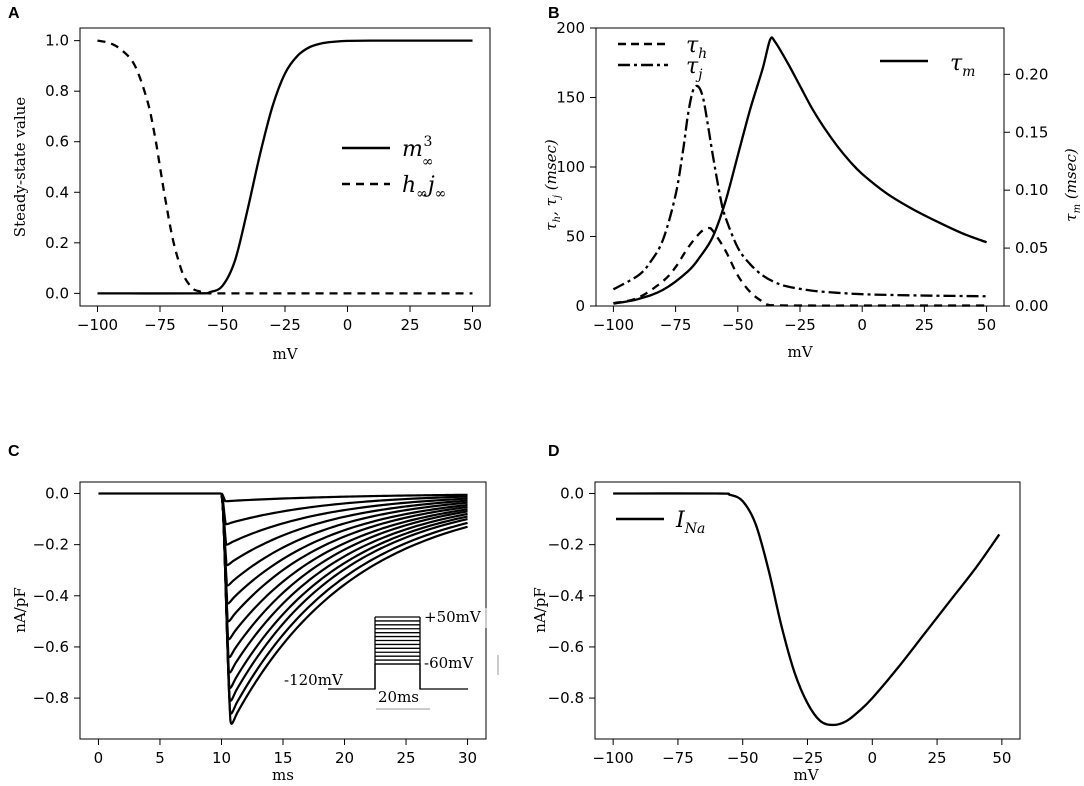 The height and width of the screenshot is (786, 1084). What do you see at coordinates (57, 243) in the screenshot?
I see `y-tick-label: 0.2` at bounding box center [57, 243].